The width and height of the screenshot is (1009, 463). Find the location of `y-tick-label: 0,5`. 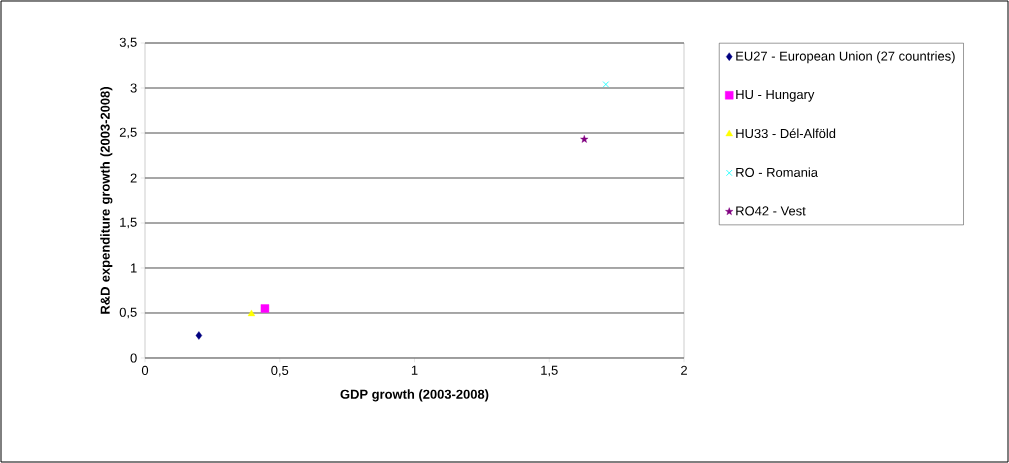

y-tick-label: 0,5 is located at coordinates (128, 313).